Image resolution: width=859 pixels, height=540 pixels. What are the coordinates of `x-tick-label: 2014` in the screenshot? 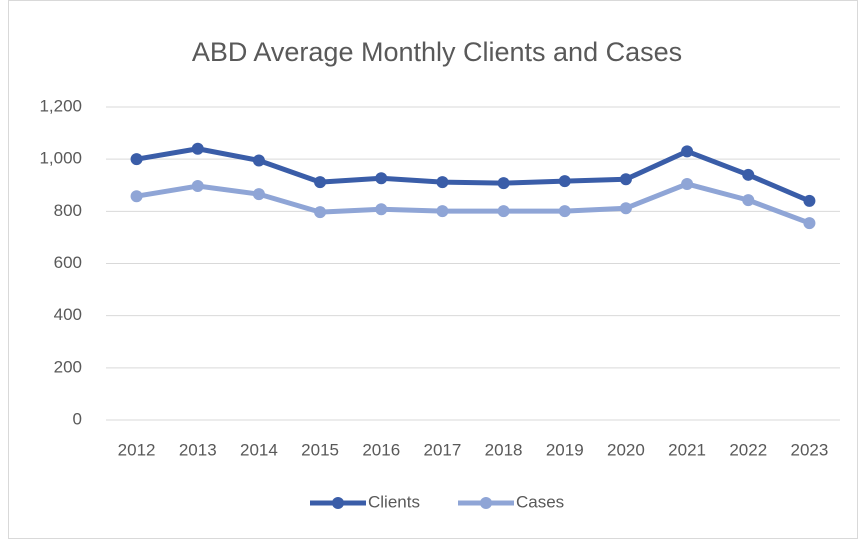 It's located at (259, 449).